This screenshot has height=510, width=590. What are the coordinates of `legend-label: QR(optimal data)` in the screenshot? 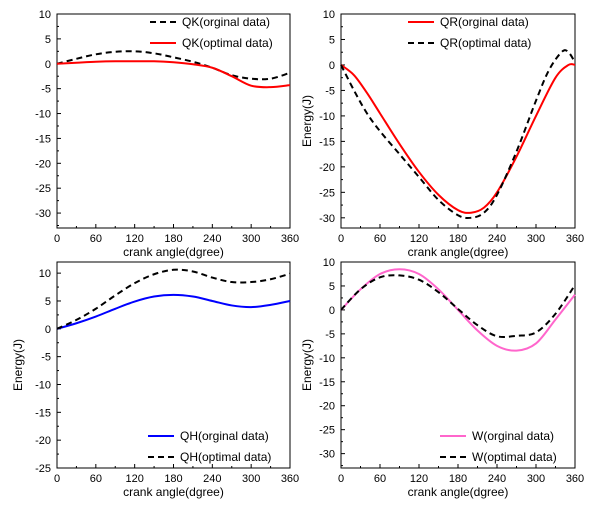 It's located at (485, 43).